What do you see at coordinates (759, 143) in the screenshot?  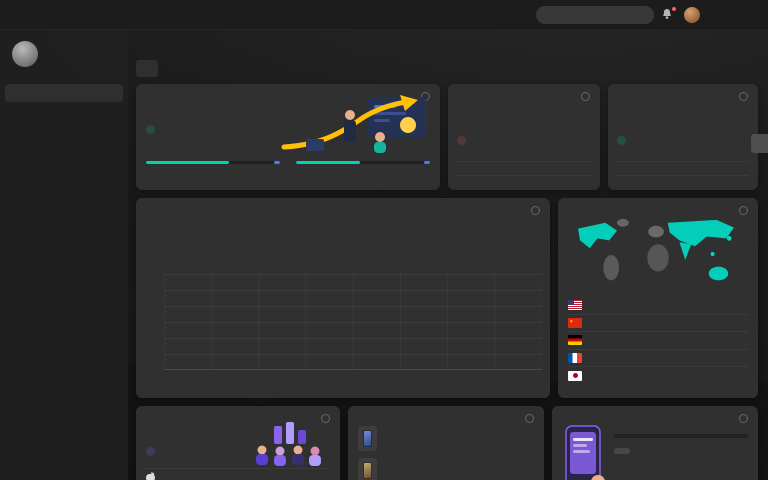 I see `theme-settings-button` at bounding box center [759, 143].